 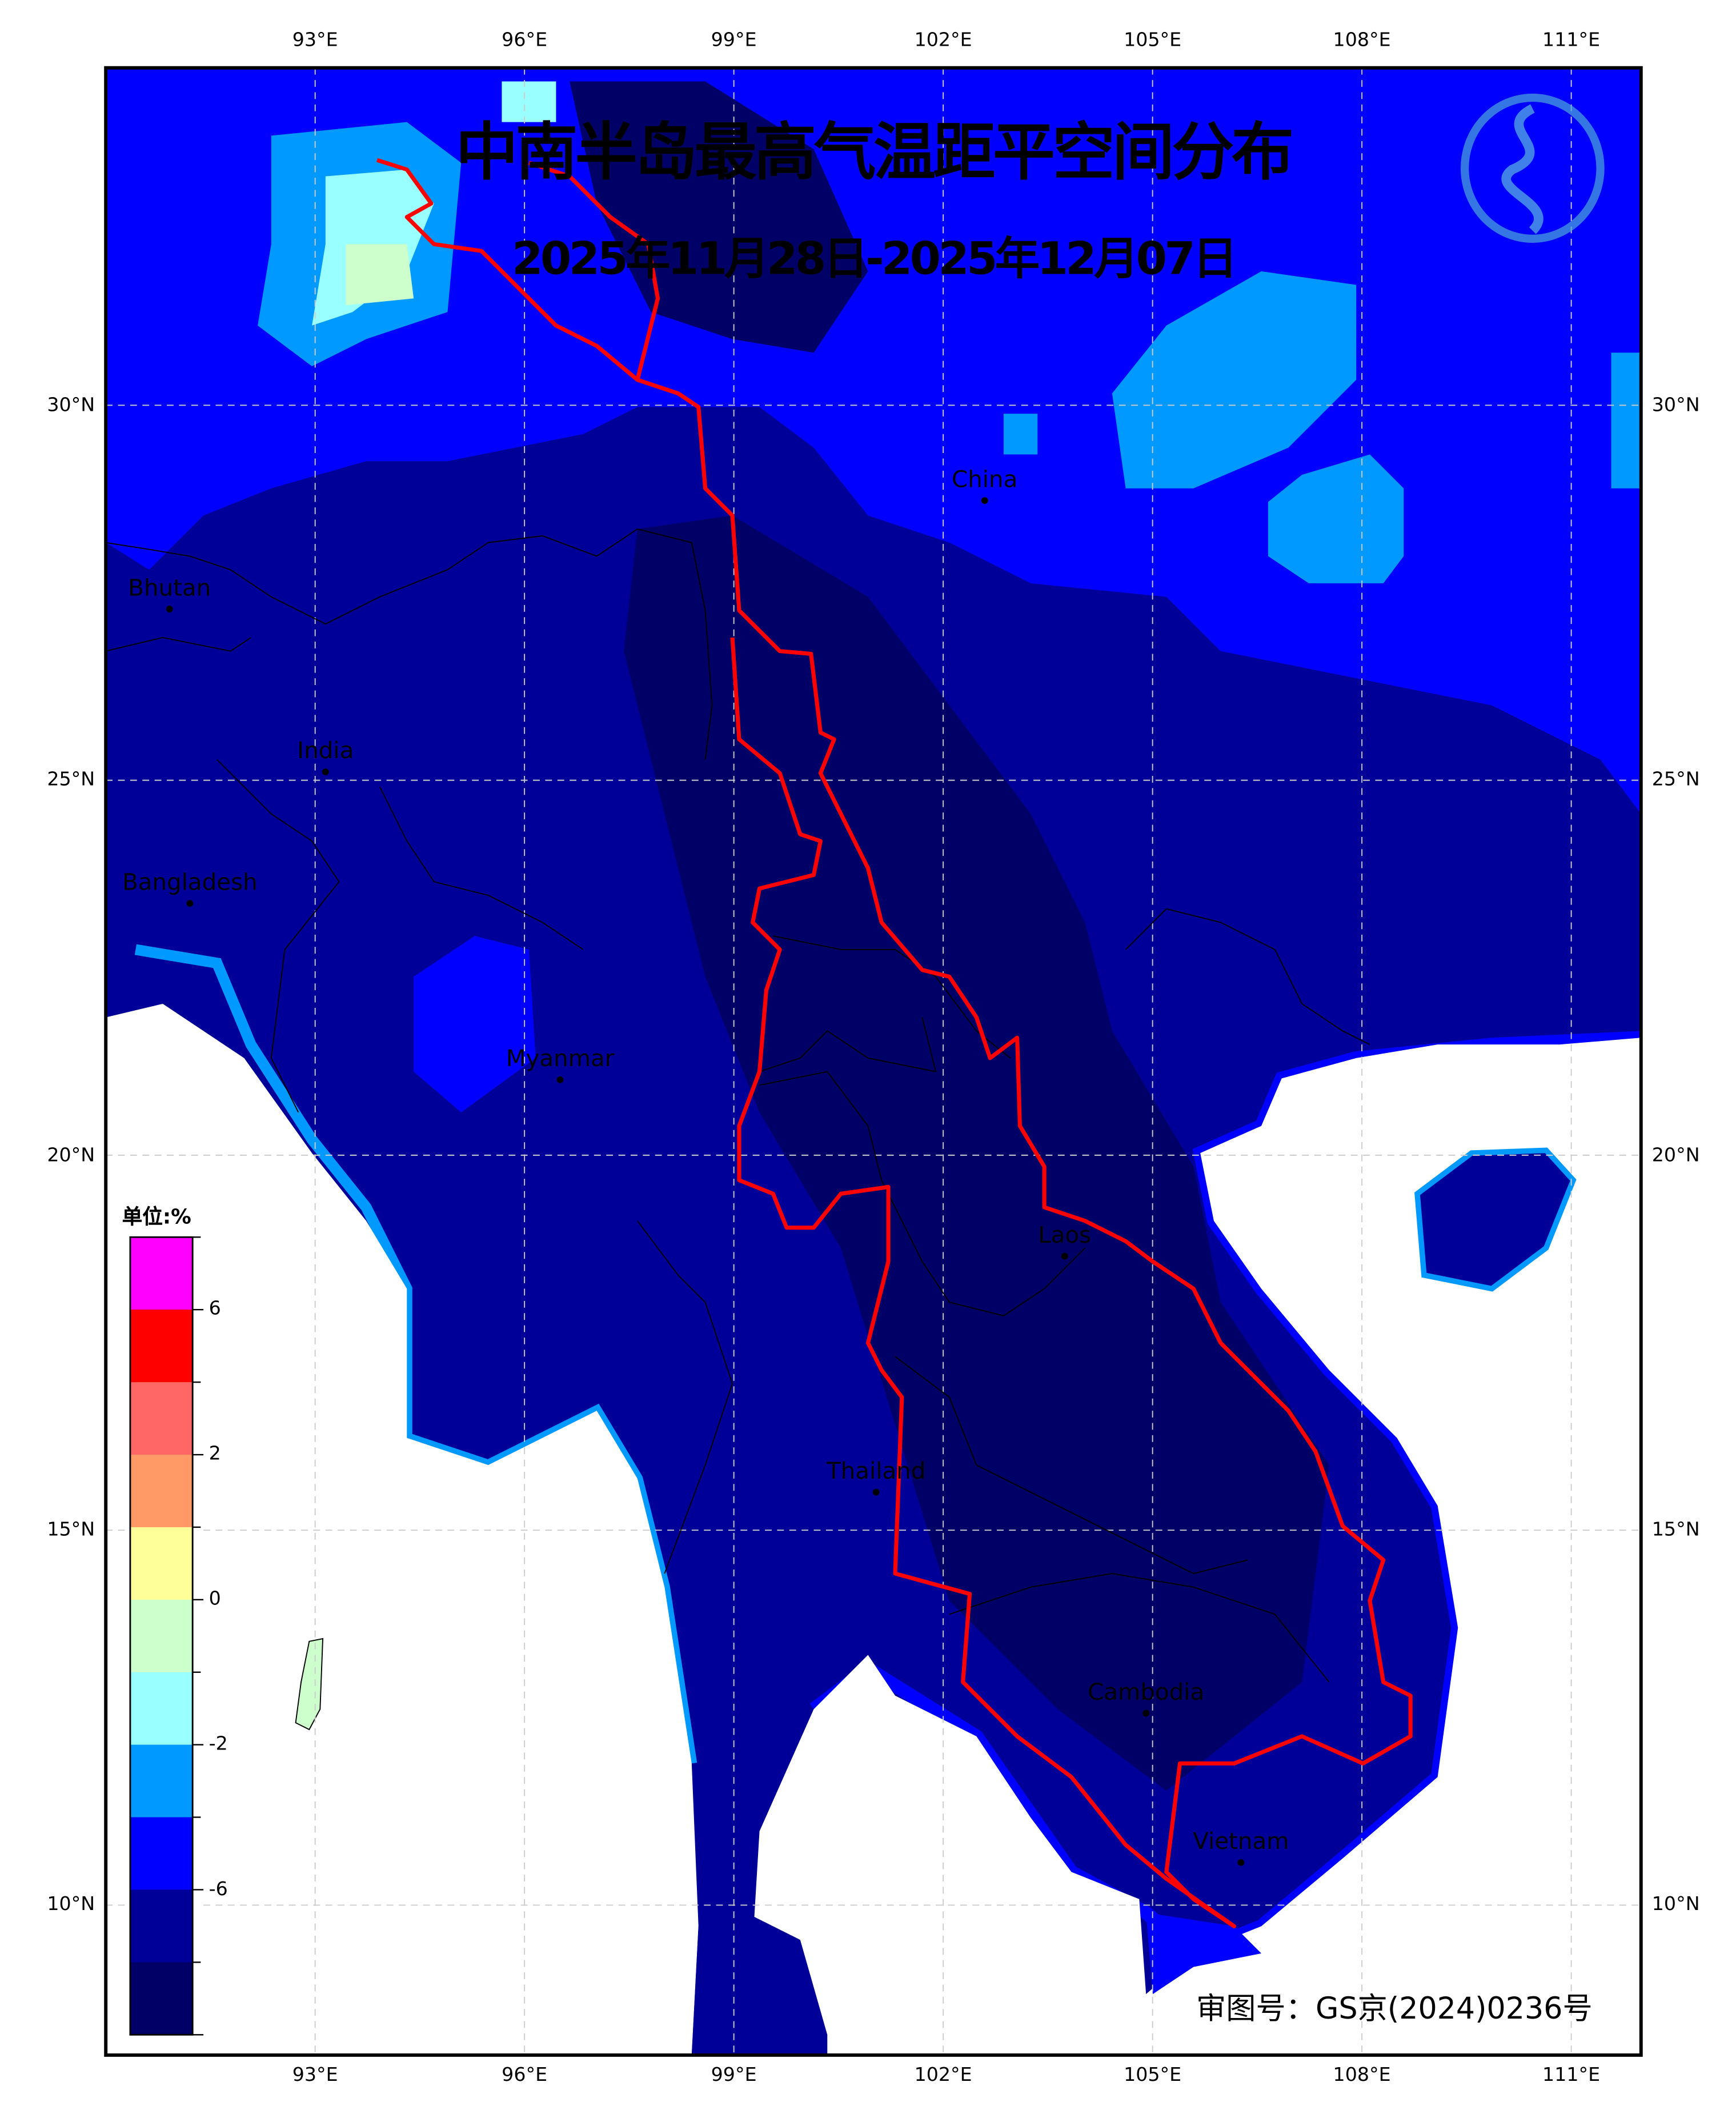 What do you see at coordinates (719, 217) in the screenshot?
I see `anomaly-zone-dark-center` at bounding box center [719, 217].